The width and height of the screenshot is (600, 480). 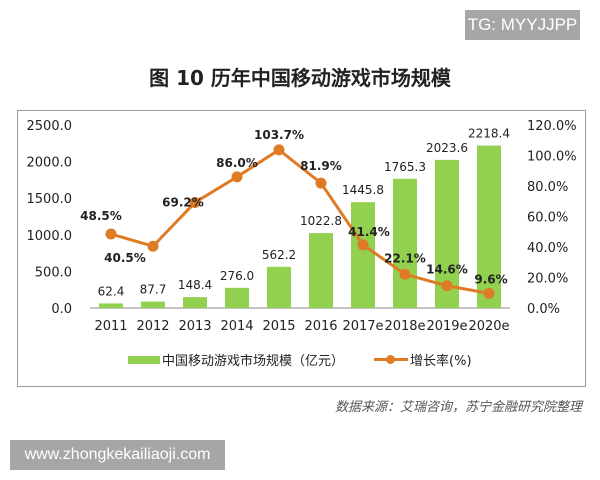 What do you see at coordinates (50, 163) in the screenshot?
I see `y-left-tick-label: 2000.0` at bounding box center [50, 163].